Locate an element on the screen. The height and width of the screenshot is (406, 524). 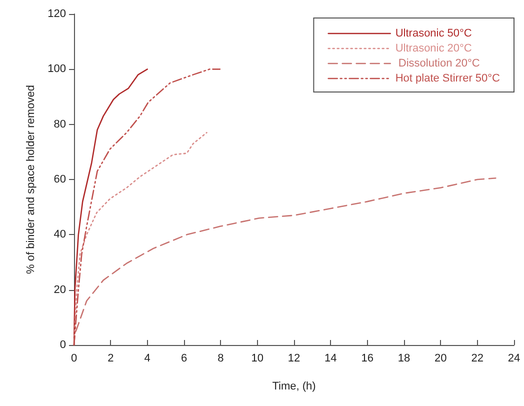
text: Ultrasonic 20°C is located at coordinates (433, 48).